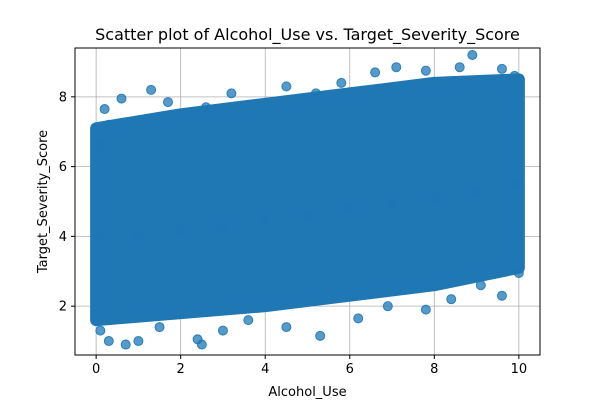 The image size is (600, 400). I want to click on x-tick-label: 0, so click(96, 369).